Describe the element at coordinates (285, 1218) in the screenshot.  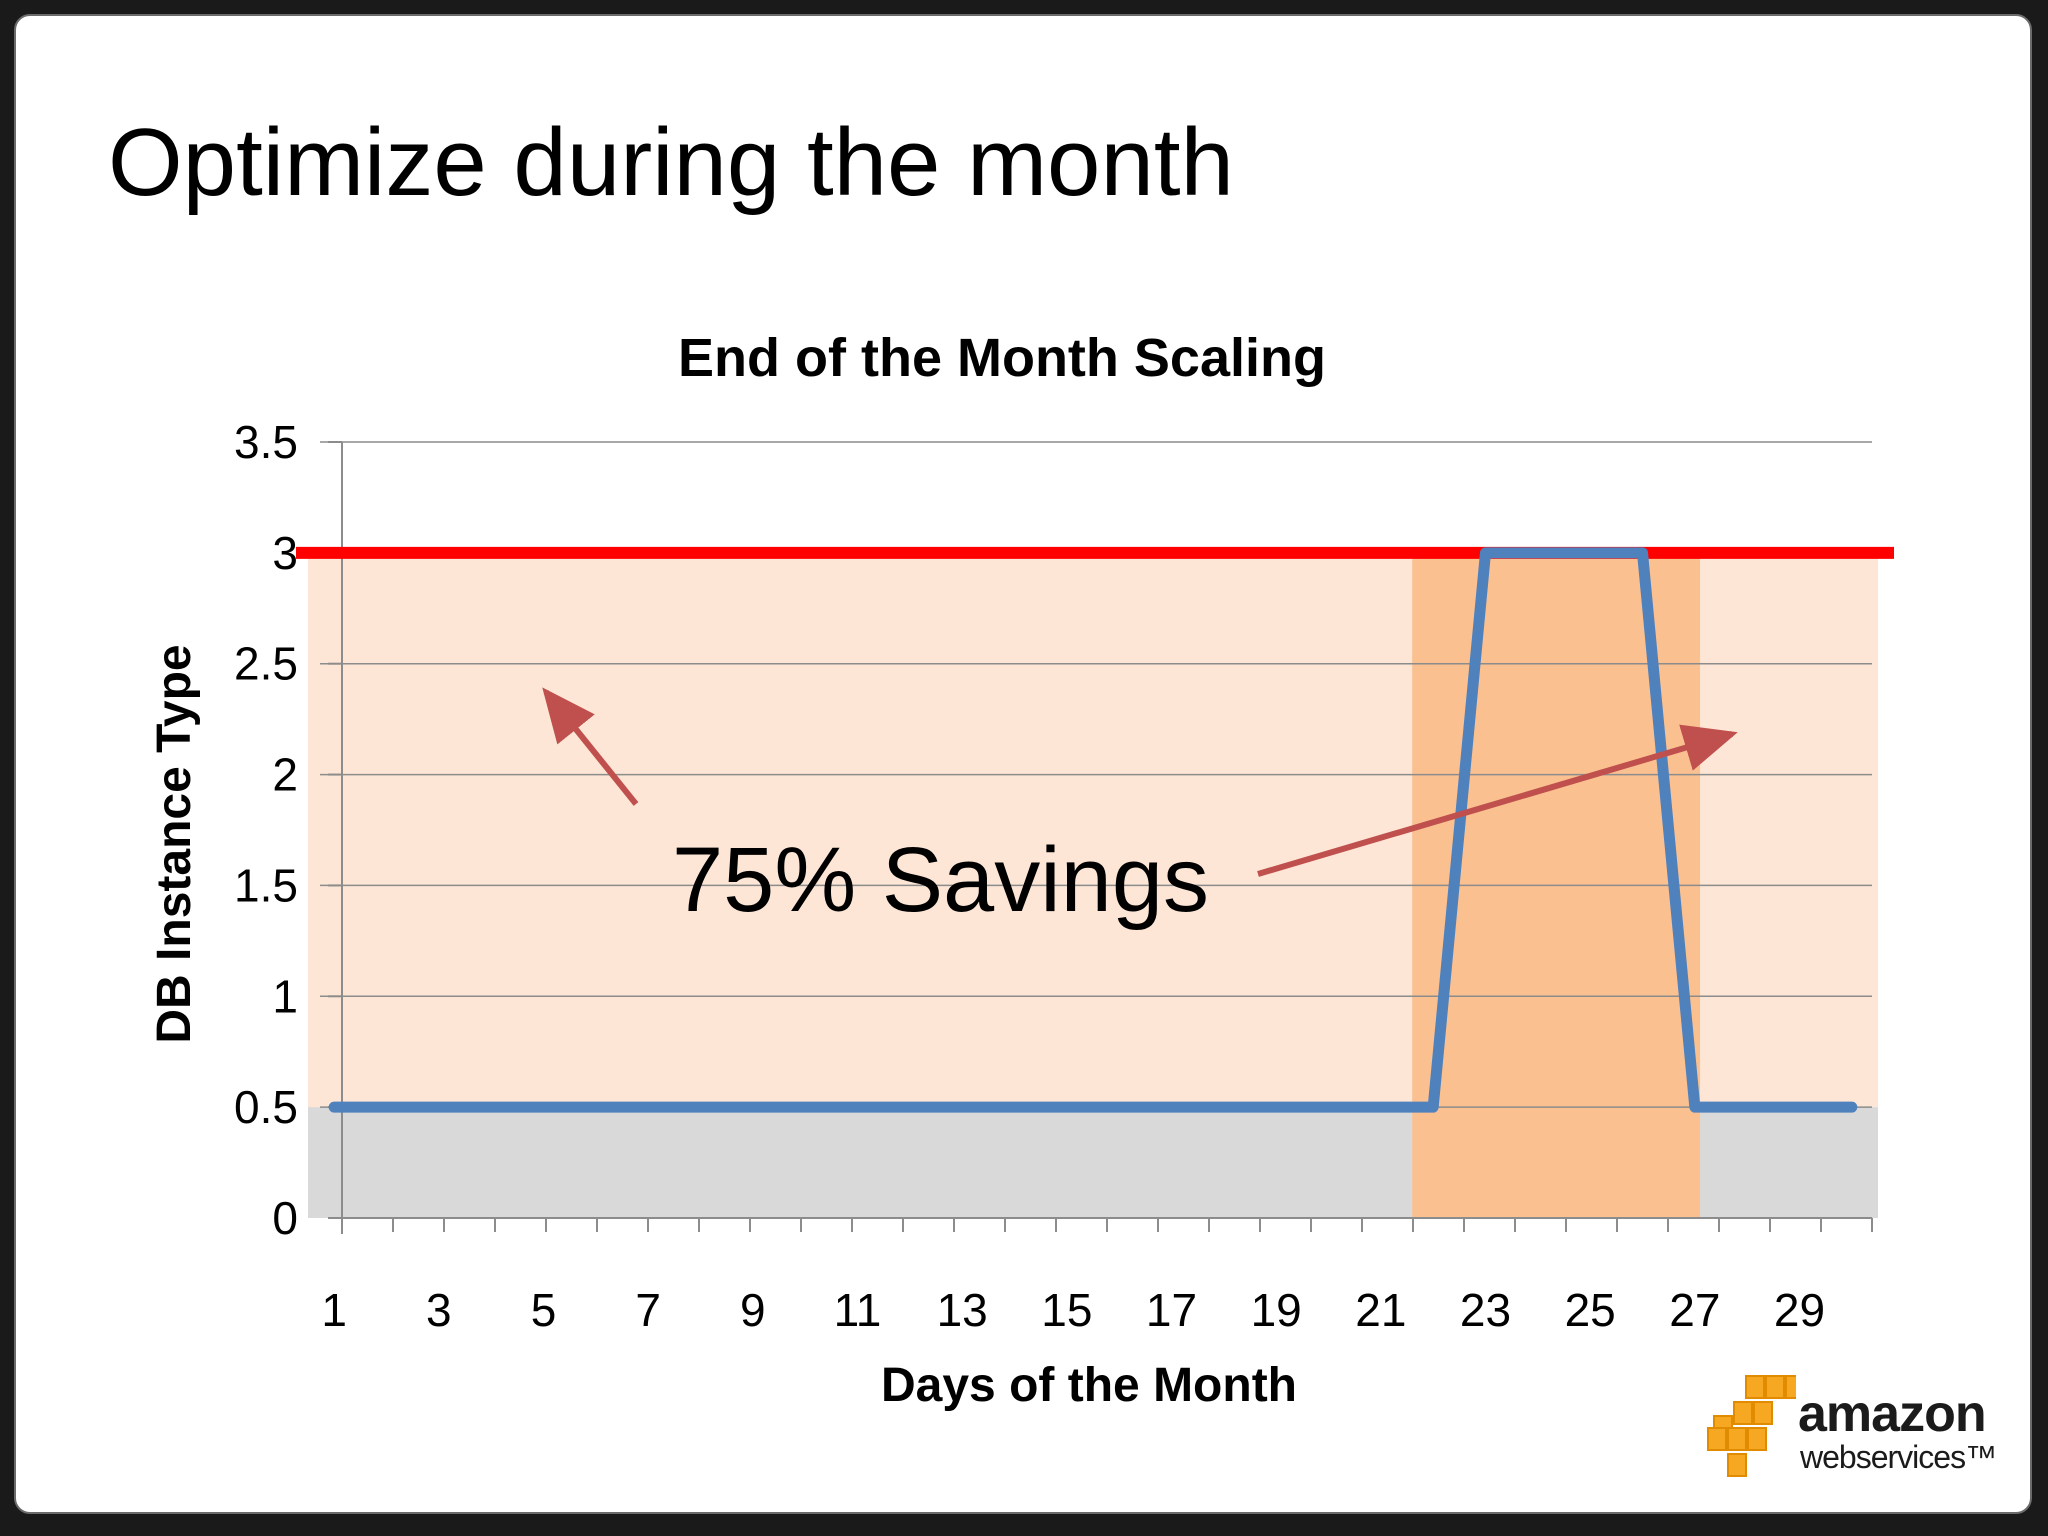
I see `y-tick-label: 0` at that location.